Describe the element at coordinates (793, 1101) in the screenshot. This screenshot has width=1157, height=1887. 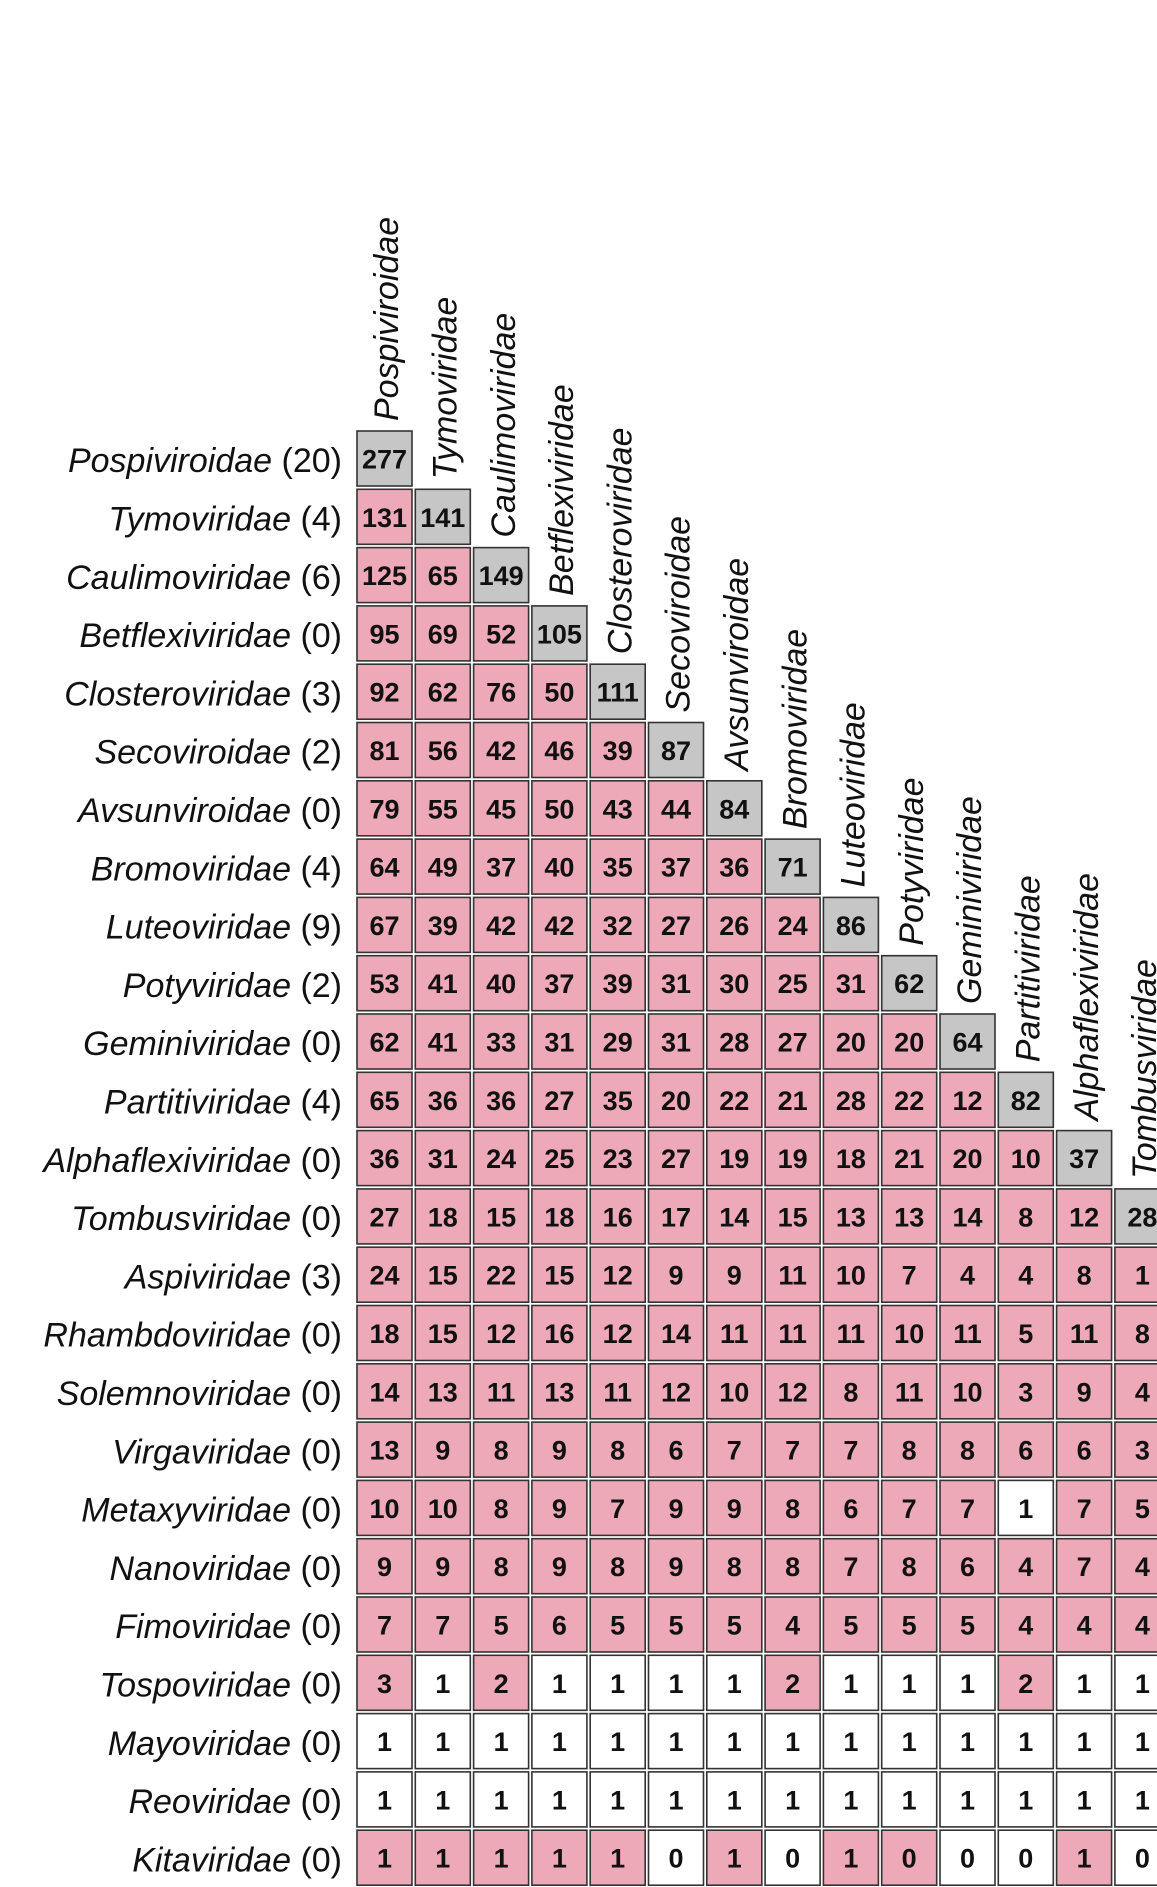
I see `cell-value: 21` at that location.